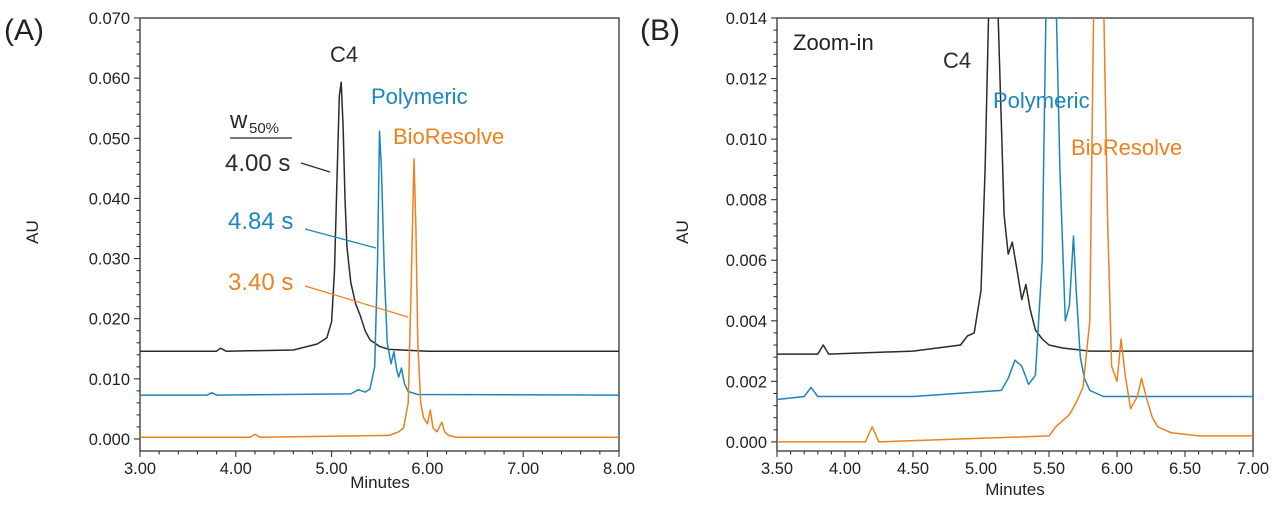 This screenshot has height=511, width=1280. I want to click on panel-a-x-tick-label: 7.00, so click(523, 469).